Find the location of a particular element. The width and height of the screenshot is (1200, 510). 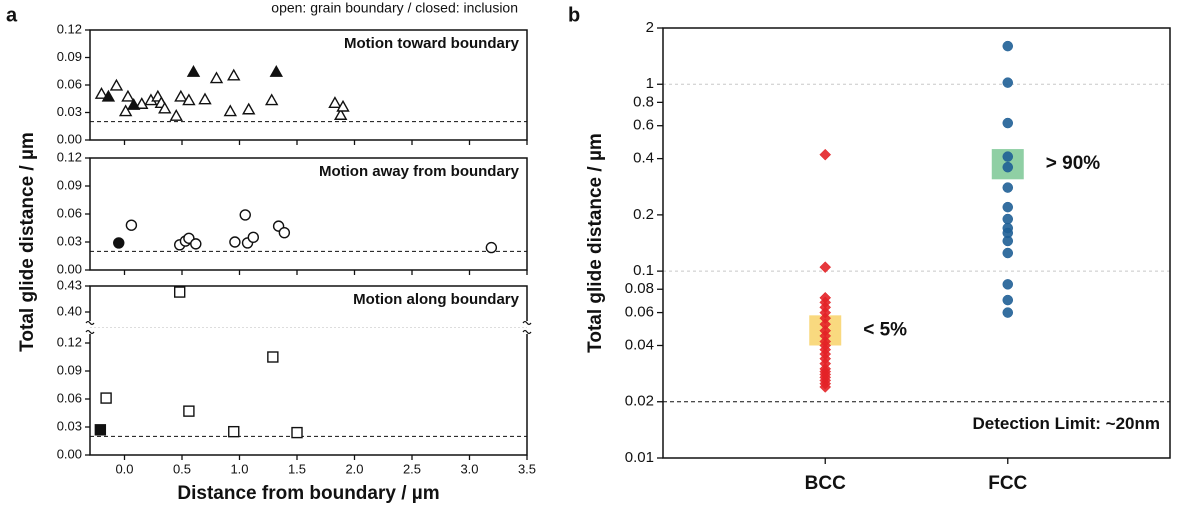

y-tick-label: 1 is located at coordinates (650, 83).